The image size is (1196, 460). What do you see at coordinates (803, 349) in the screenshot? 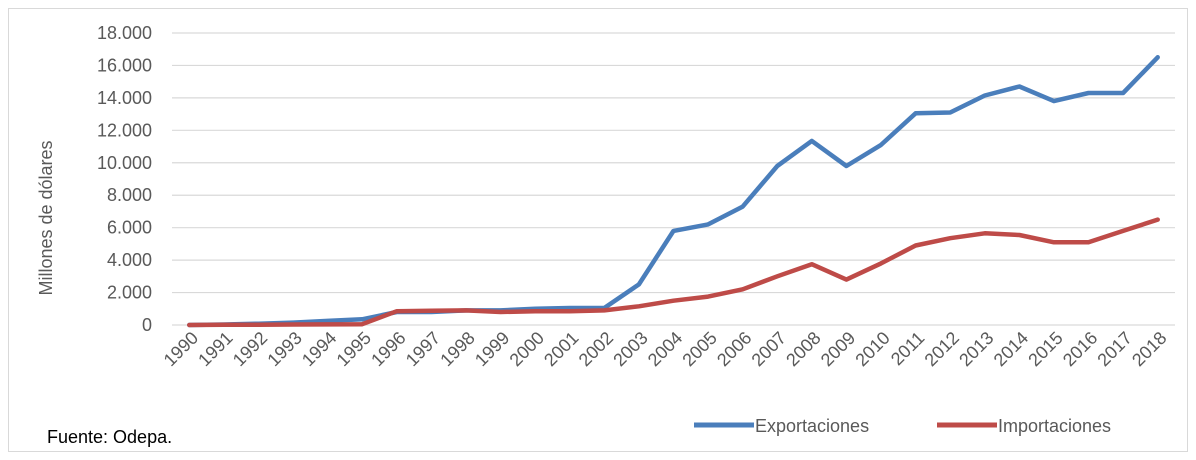
I see `x-tick-label: 2008` at bounding box center [803, 349].